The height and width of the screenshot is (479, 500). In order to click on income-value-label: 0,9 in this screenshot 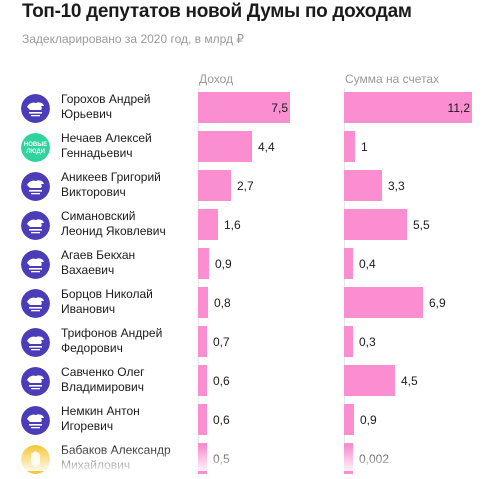, I will do `click(223, 264)`.